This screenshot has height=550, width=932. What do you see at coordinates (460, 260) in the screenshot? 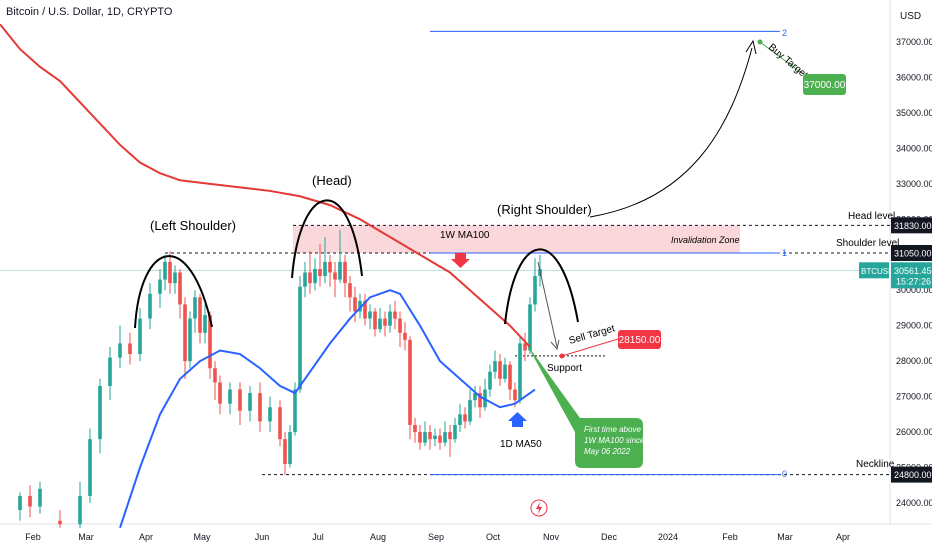
I see `ma100-arrow-icon` at bounding box center [460, 260].